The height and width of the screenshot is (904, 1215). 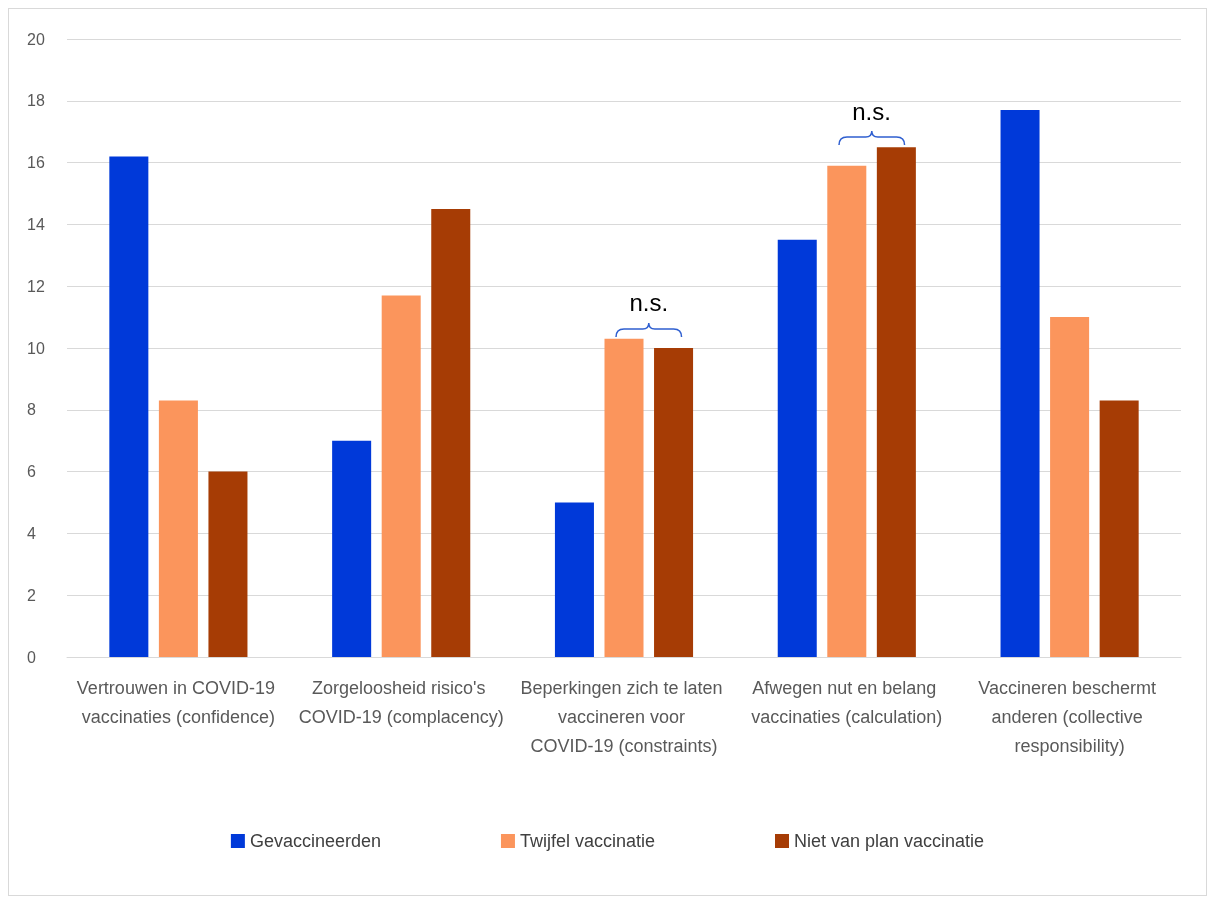 I want to click on legend-label: Niet van plan vaccinatie, so click(x=889, y=841).